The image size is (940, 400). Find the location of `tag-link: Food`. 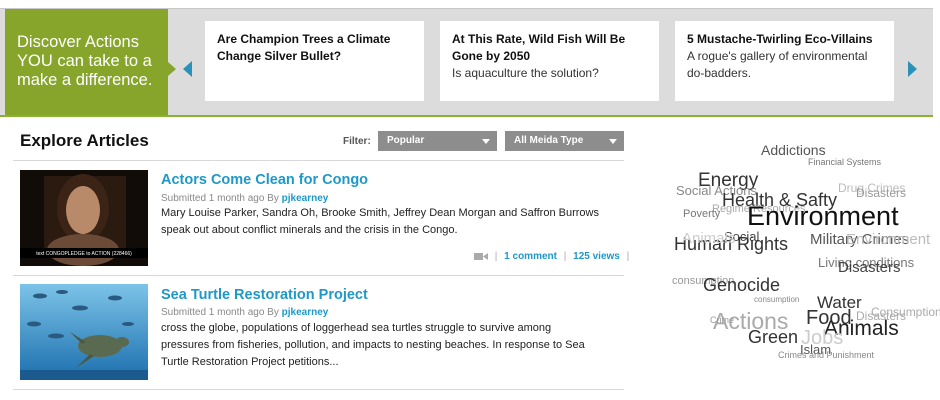

tag-link: Food is located at coordinates (829, 318).